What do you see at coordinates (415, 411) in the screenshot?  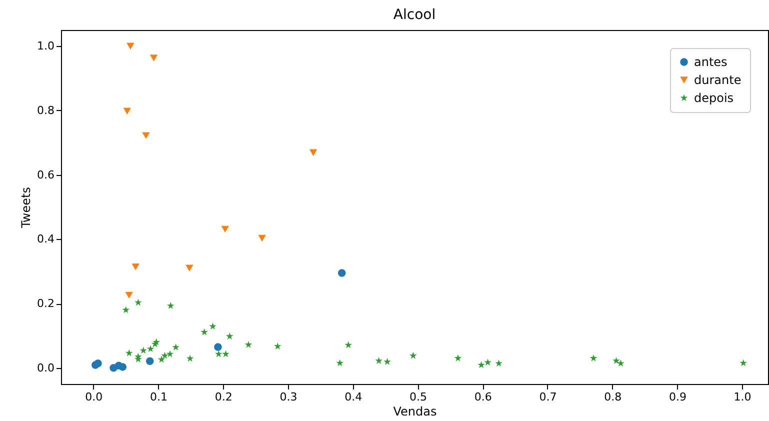 I see `x-axis-title: Vendas` at bounding box center [415, 411].